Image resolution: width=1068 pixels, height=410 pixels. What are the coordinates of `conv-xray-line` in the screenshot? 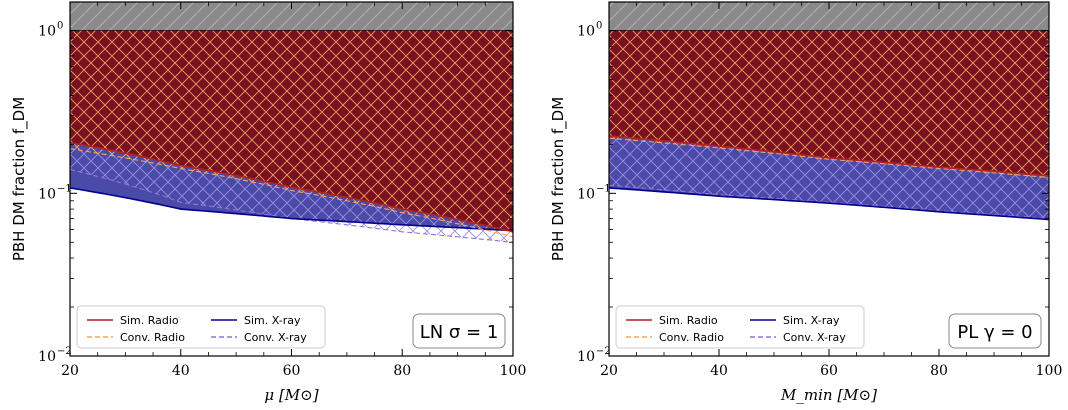 It's located at (829, 202).